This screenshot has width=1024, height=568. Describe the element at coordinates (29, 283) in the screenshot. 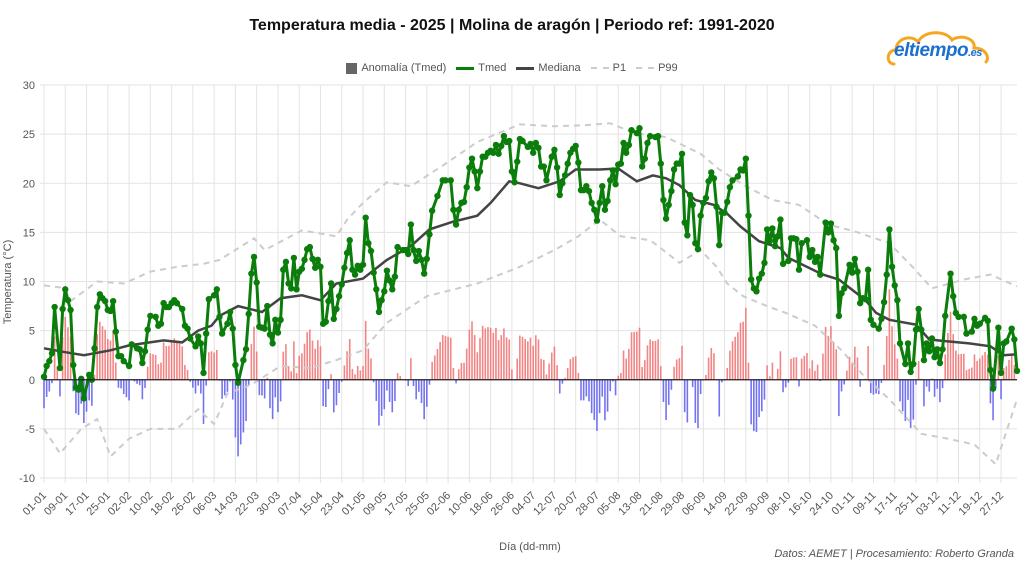

I see `y-tick-label: 10` at that location.